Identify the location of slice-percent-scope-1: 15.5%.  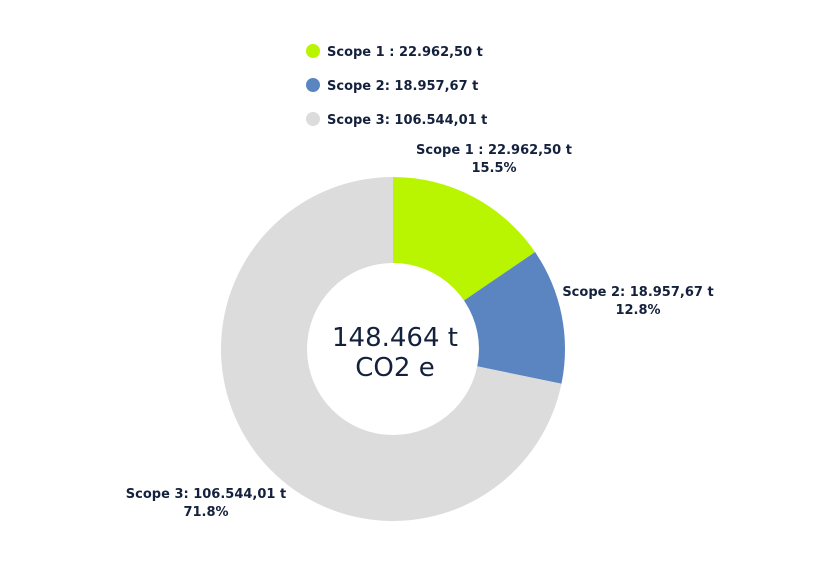
(493, 168).